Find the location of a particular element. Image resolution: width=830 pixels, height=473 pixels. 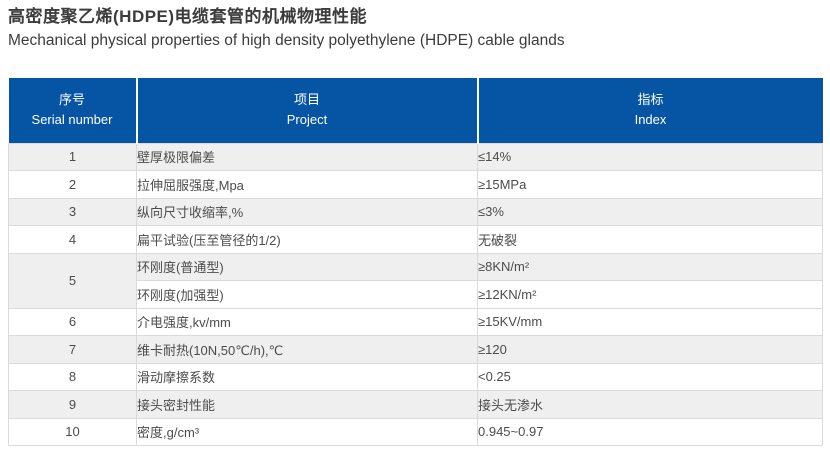

table-row: 3 纵向尺寸收缩率,% ≤3% is located at coordinates (415, 211).